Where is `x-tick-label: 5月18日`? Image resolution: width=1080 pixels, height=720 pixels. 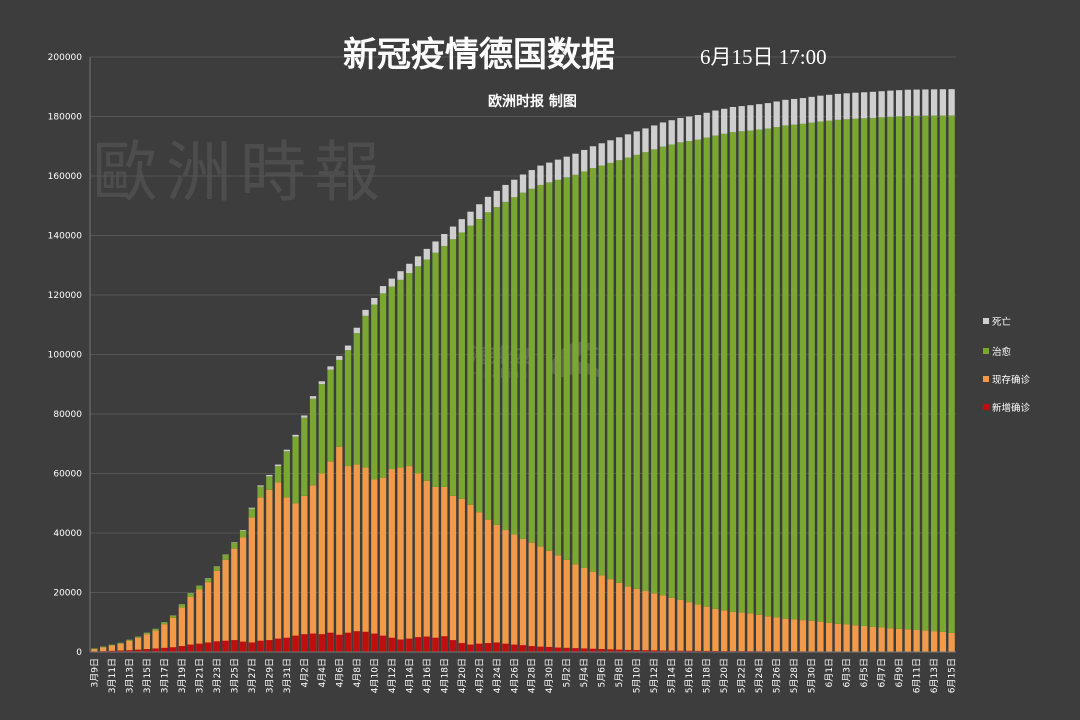 x-tick-label: 5月18日 is located at coordinates (707, 675).